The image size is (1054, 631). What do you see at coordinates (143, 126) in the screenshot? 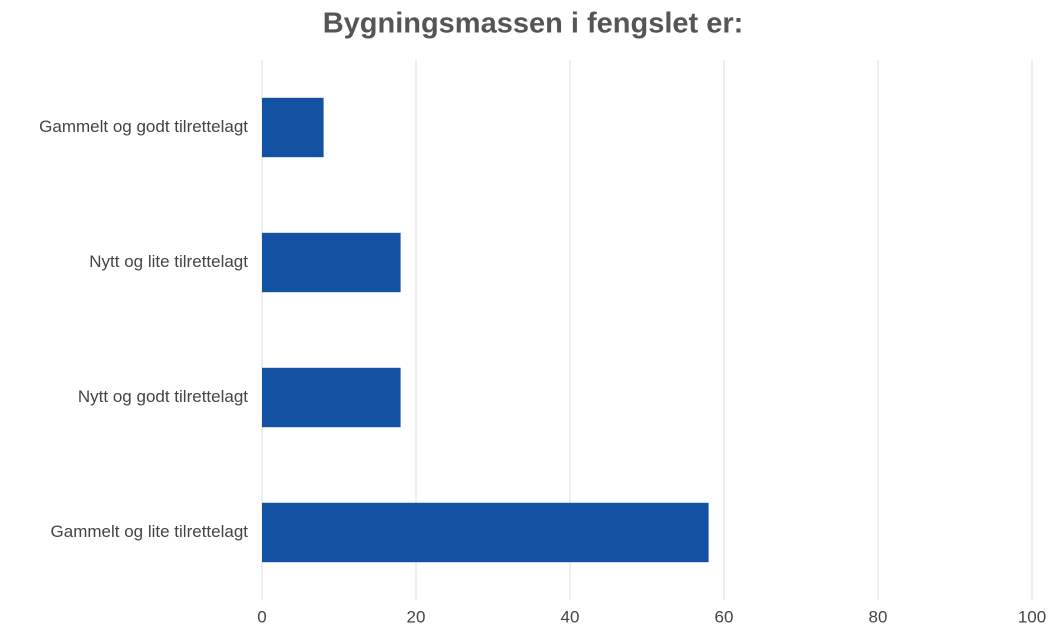
I see `y-tick-label: Gammelt og godt tilrettelagt` at bounding box center [143, 126].